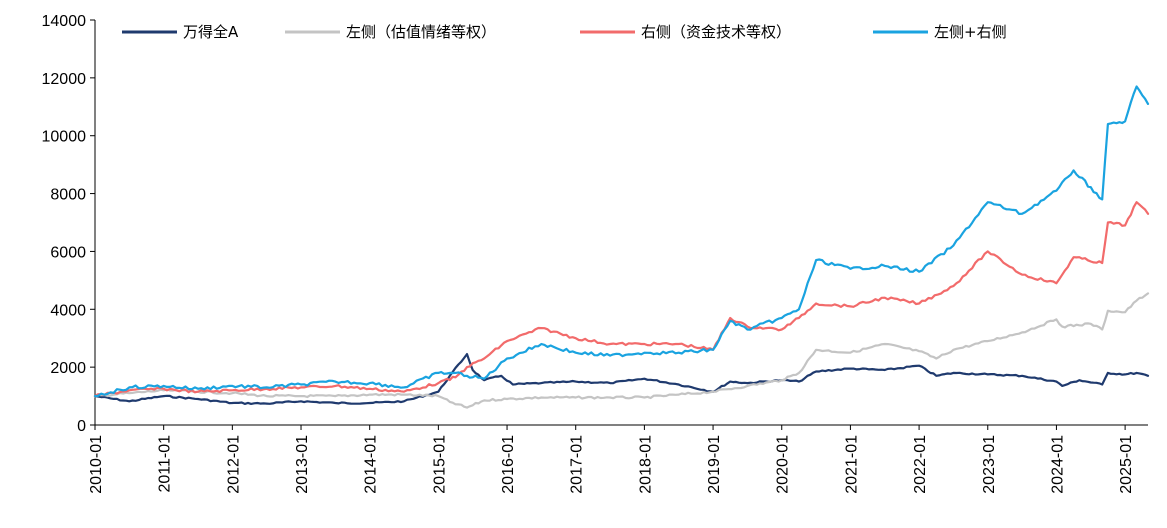  What do you see at coordinates (233, 464) in the screenshot?
I see `x-tick-label: 2012-01` at bounding box center [233, 464].